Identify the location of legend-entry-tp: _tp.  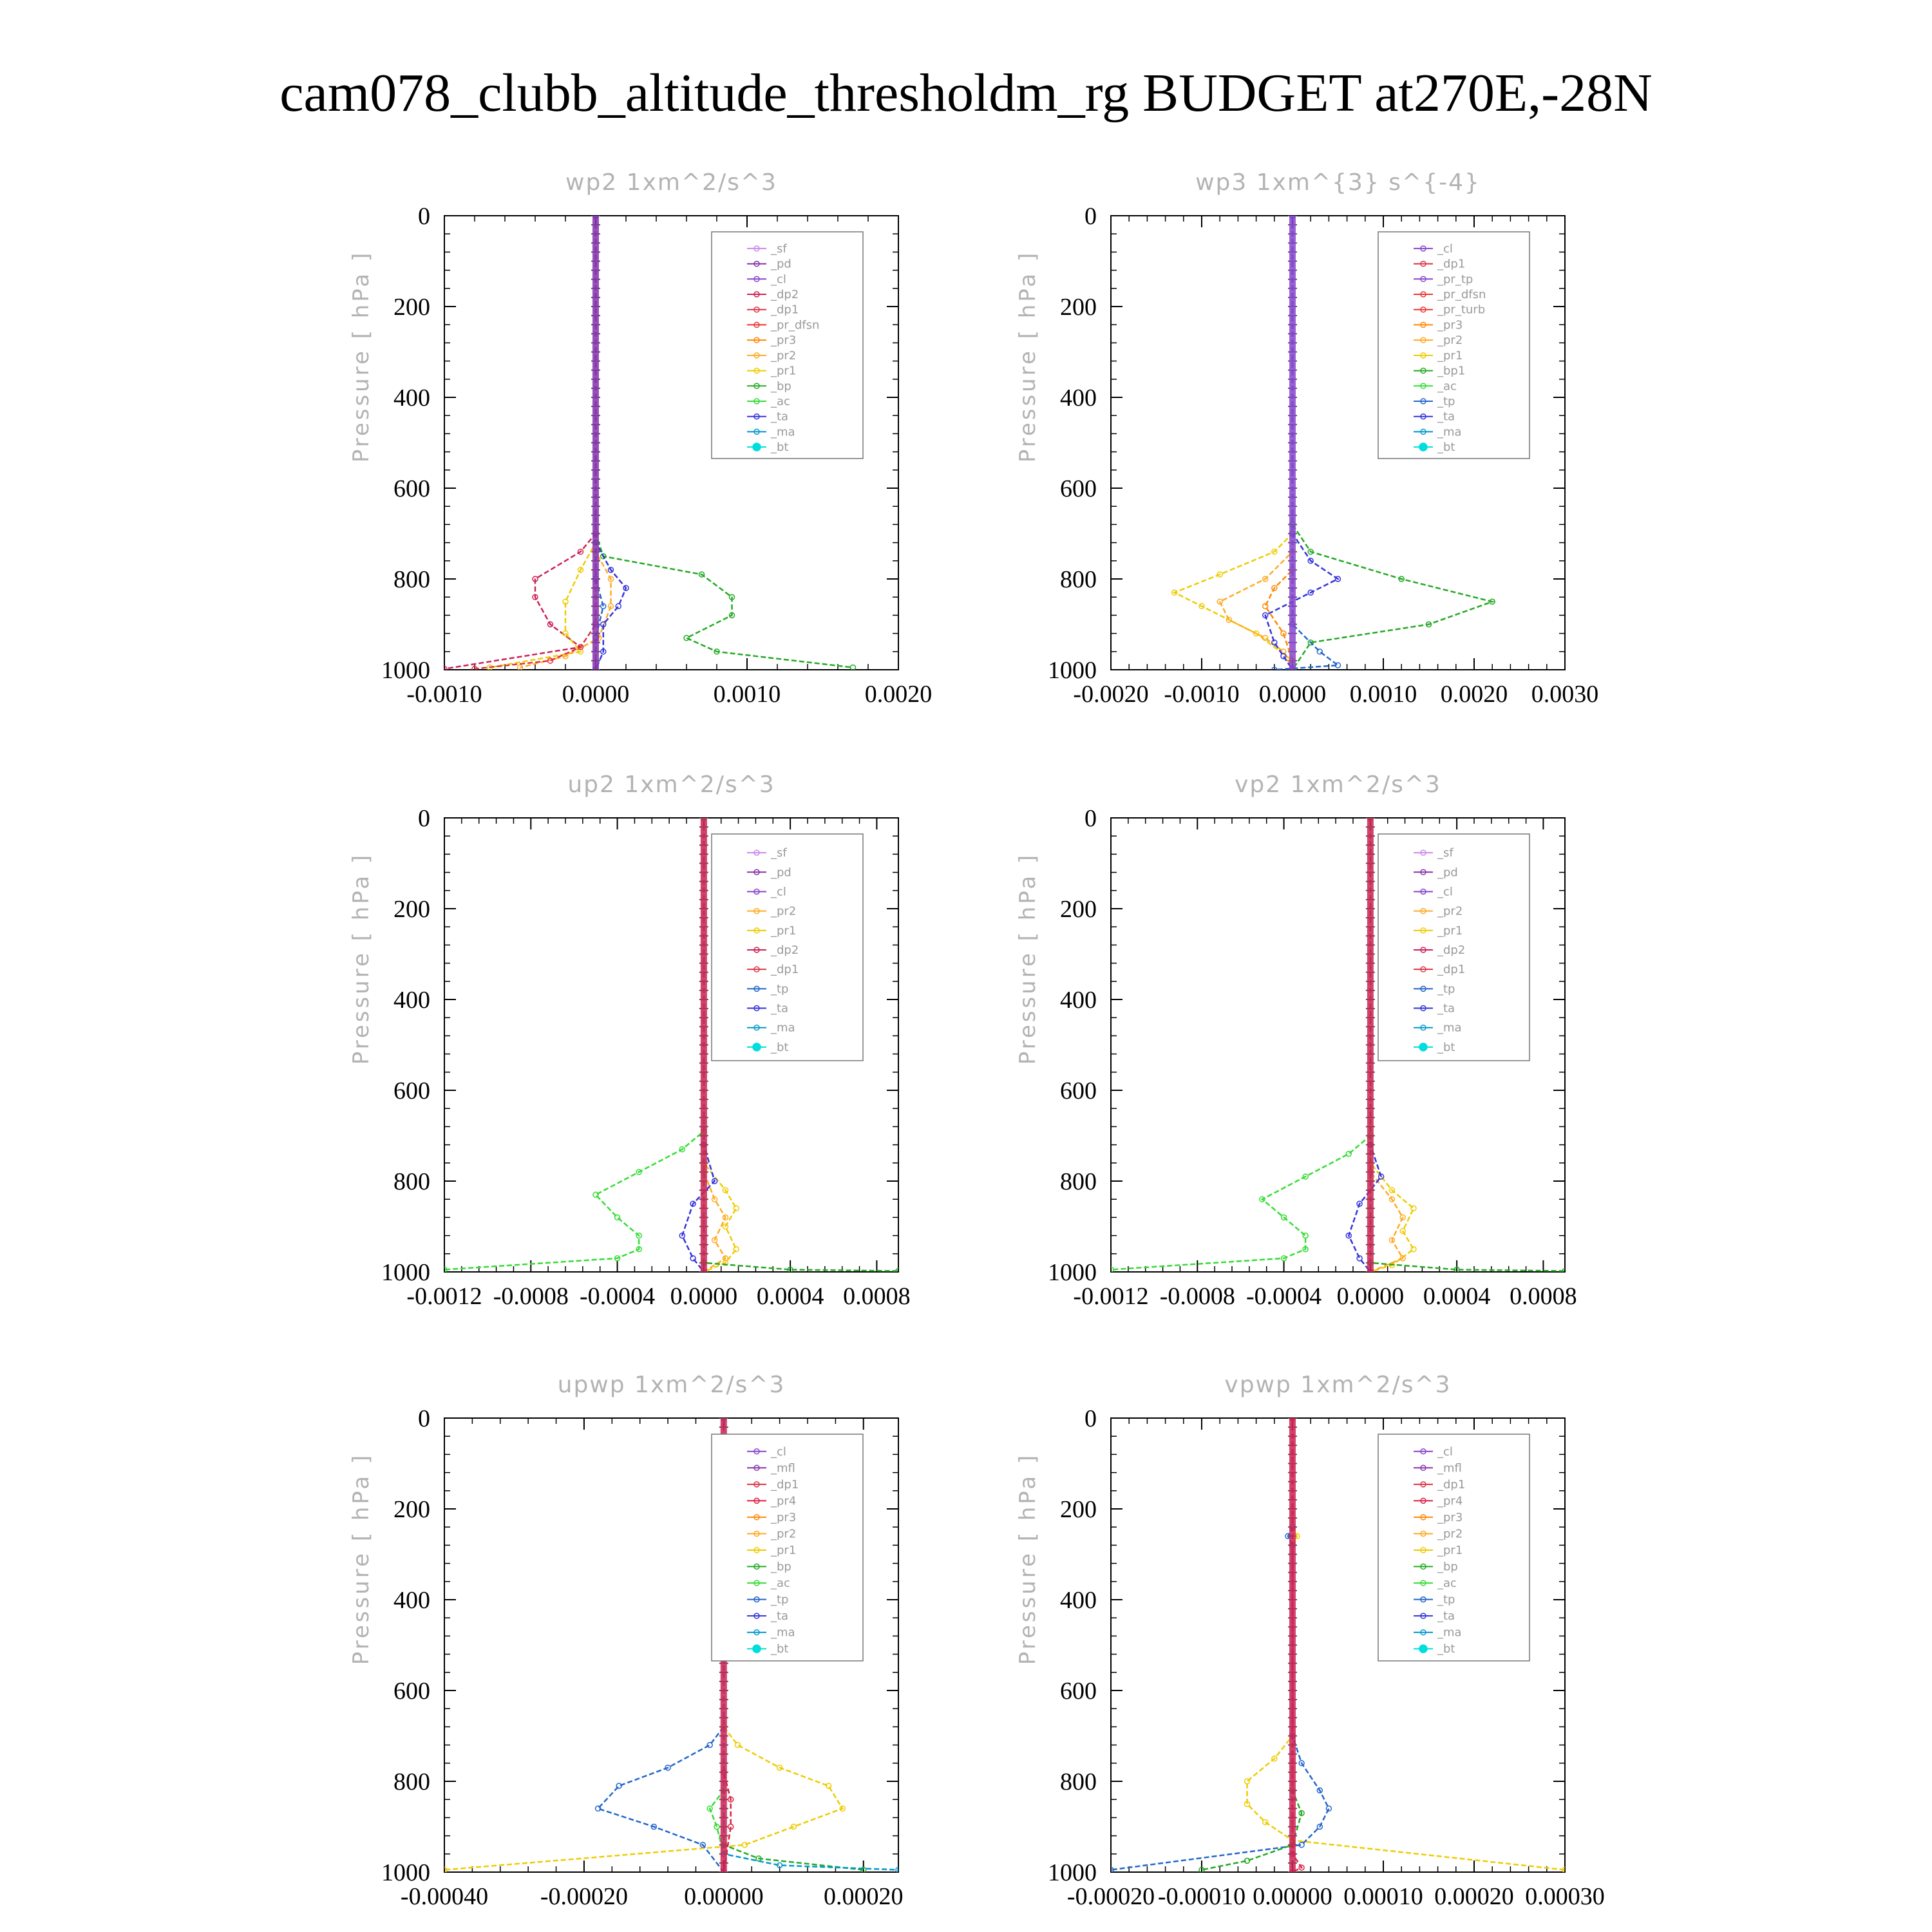
(1446, 401).